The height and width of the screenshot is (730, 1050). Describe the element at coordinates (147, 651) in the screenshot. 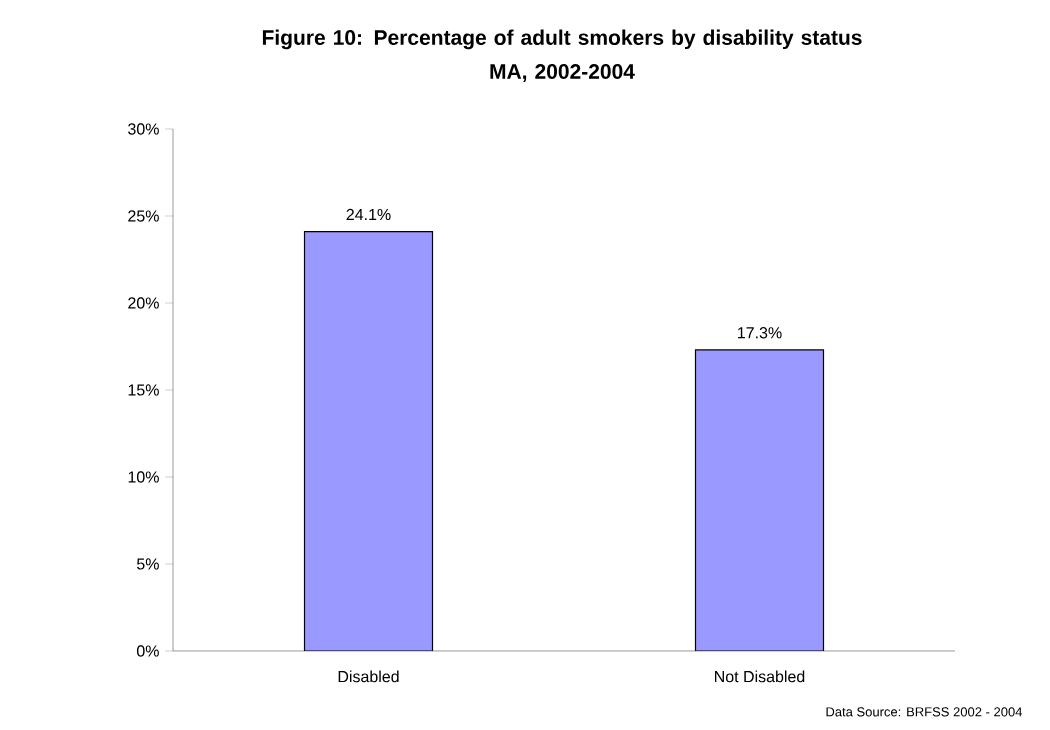

I see `y-tick-label: 0%` at that location.